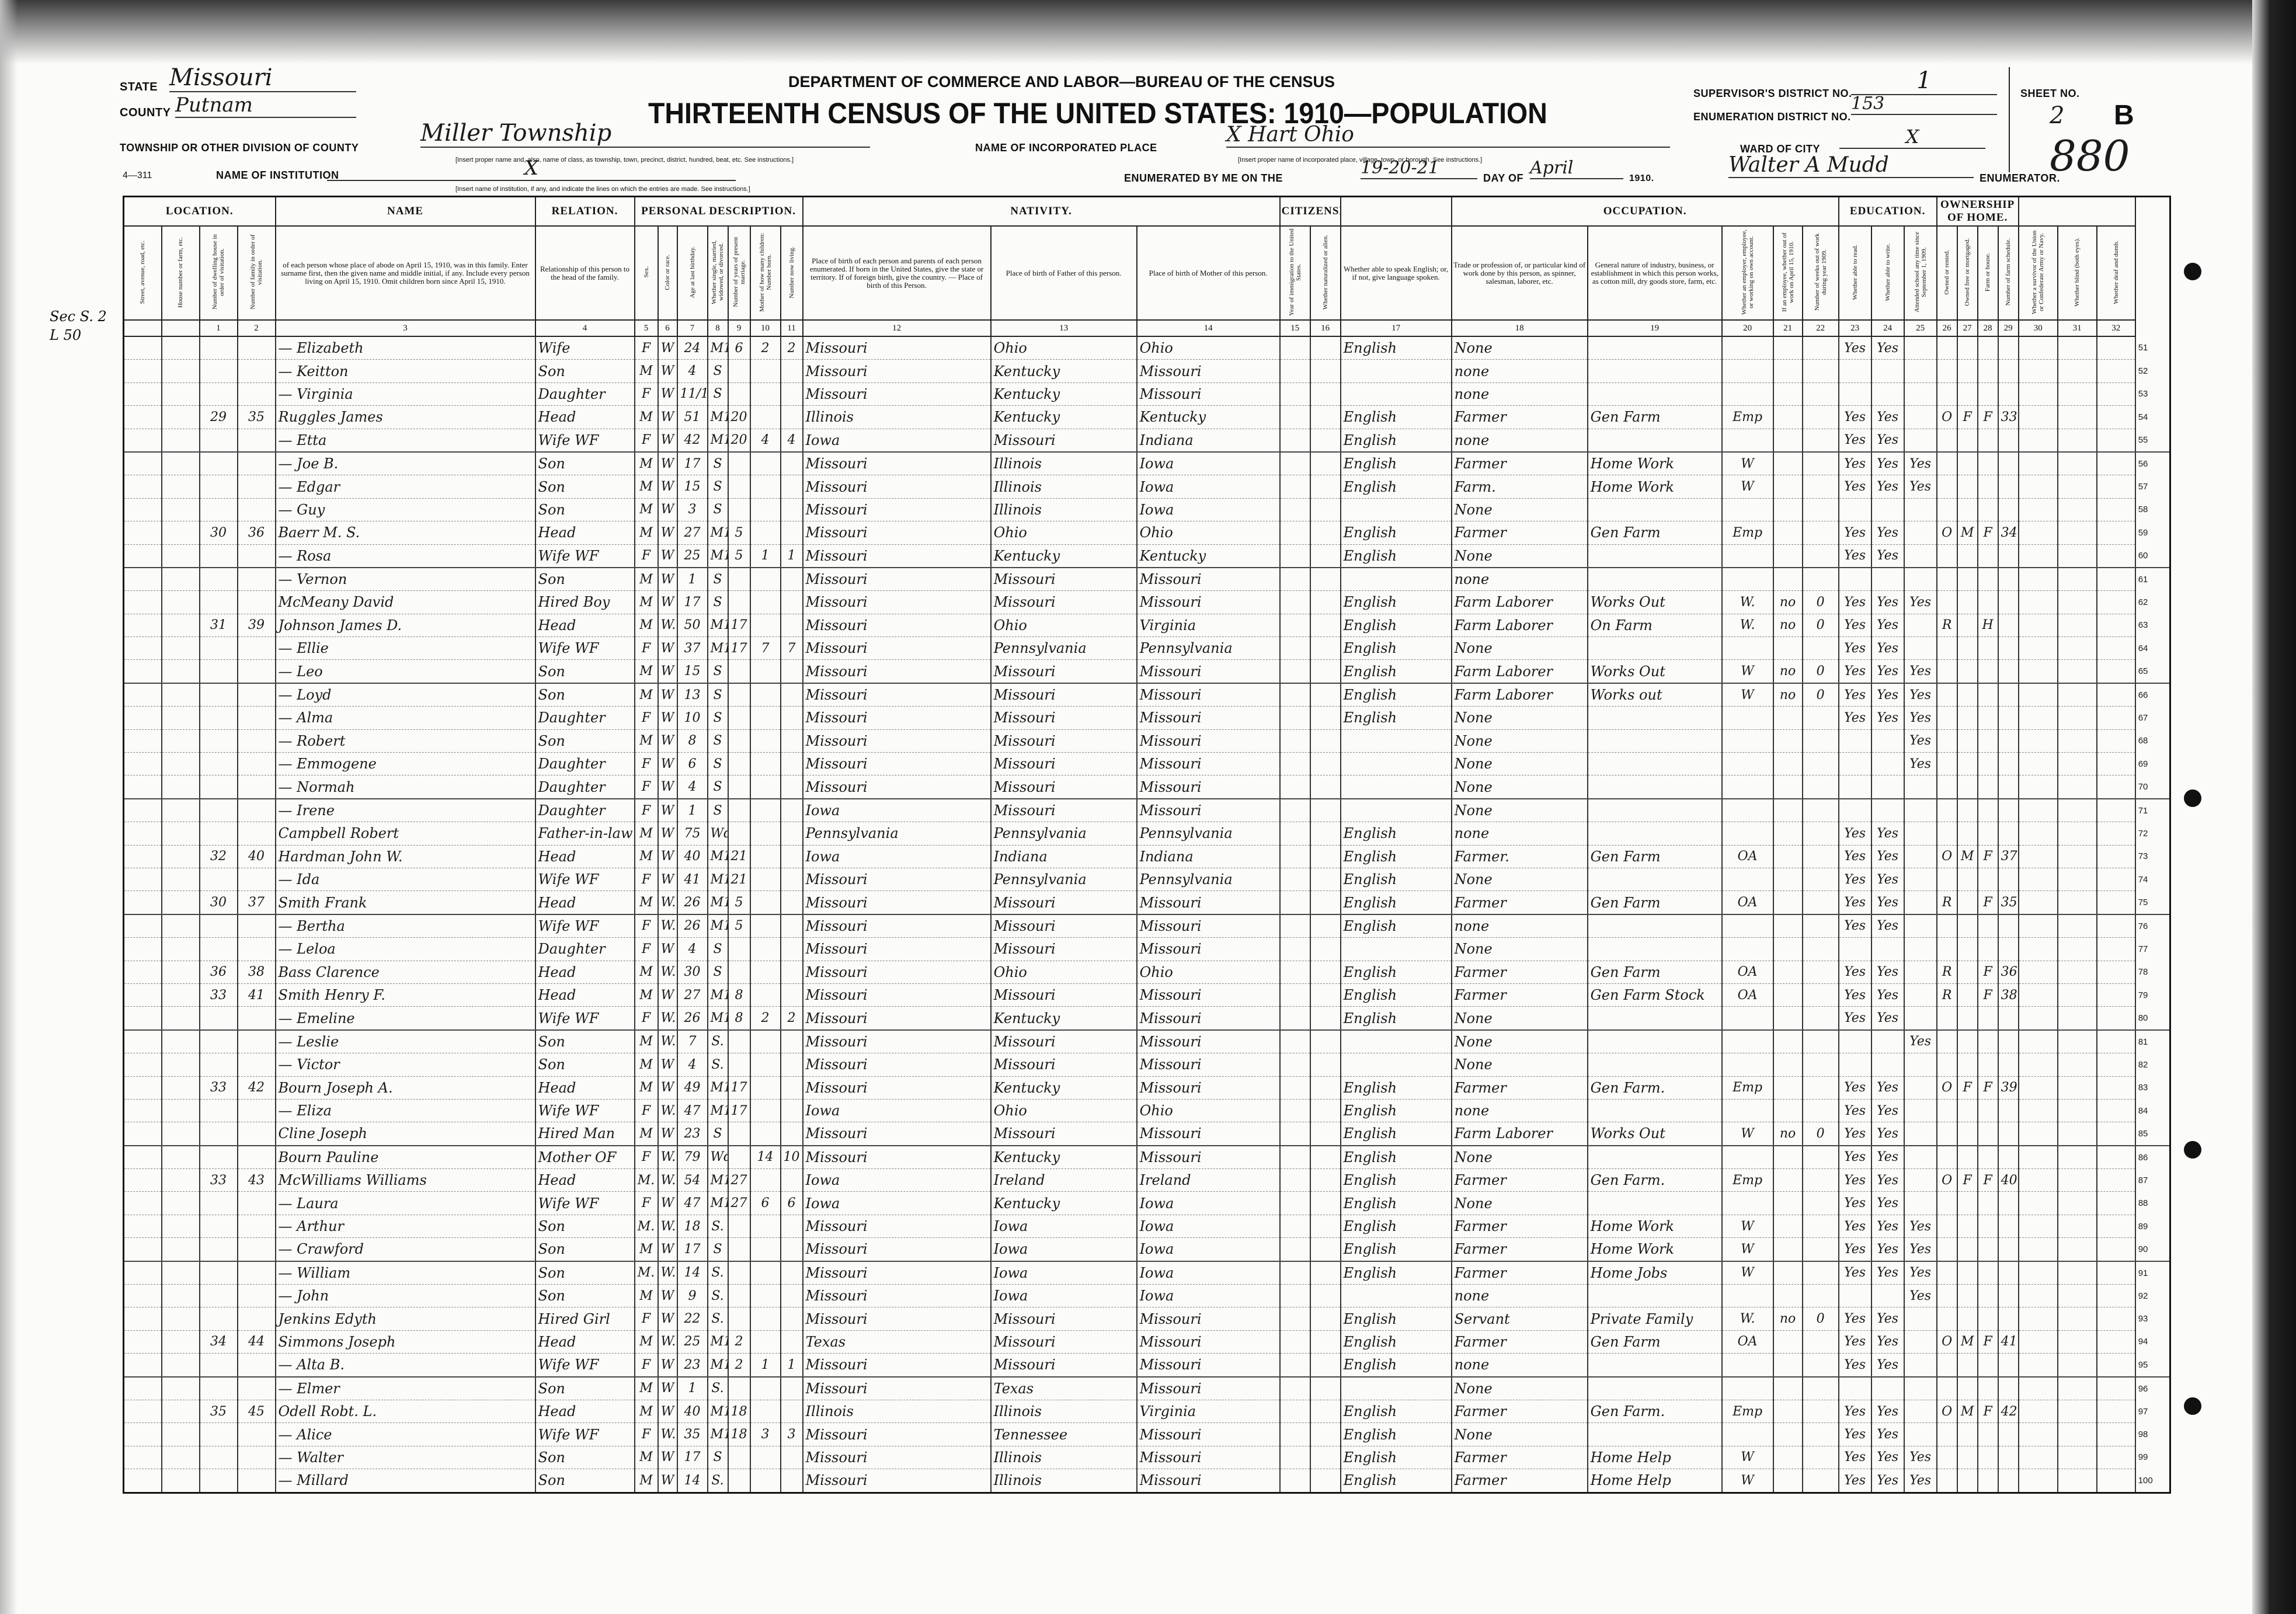 The height and width of the screenshot is (1614, 2296). What do you see at coordinates (405, 741) in the screenshot?
I see `name-cell: — Robert` at bounding box center [405, 741].